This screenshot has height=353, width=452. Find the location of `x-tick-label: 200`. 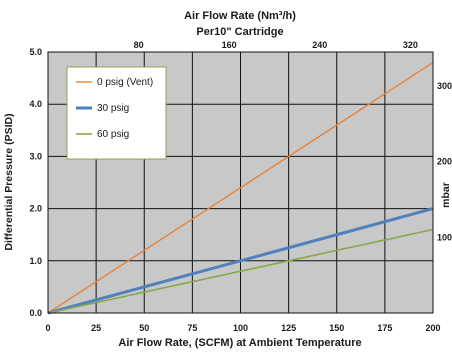

x-tick-label: 200 is located at coordinates (432, 328).